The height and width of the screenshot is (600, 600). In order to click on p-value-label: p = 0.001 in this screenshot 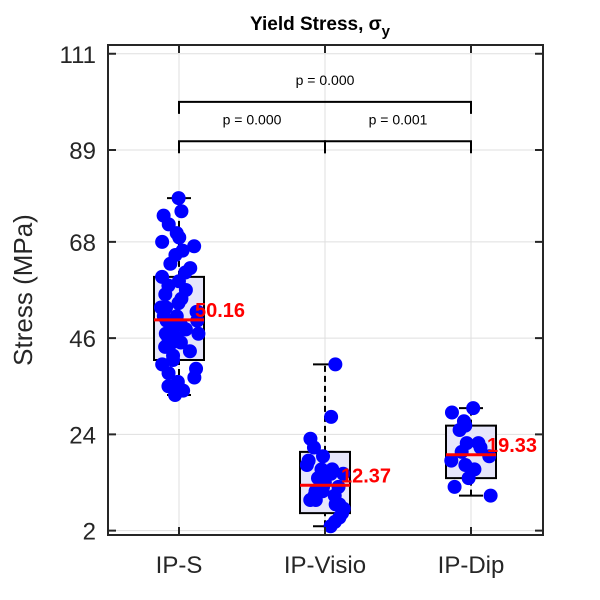, I will do `click(398, 119)`.